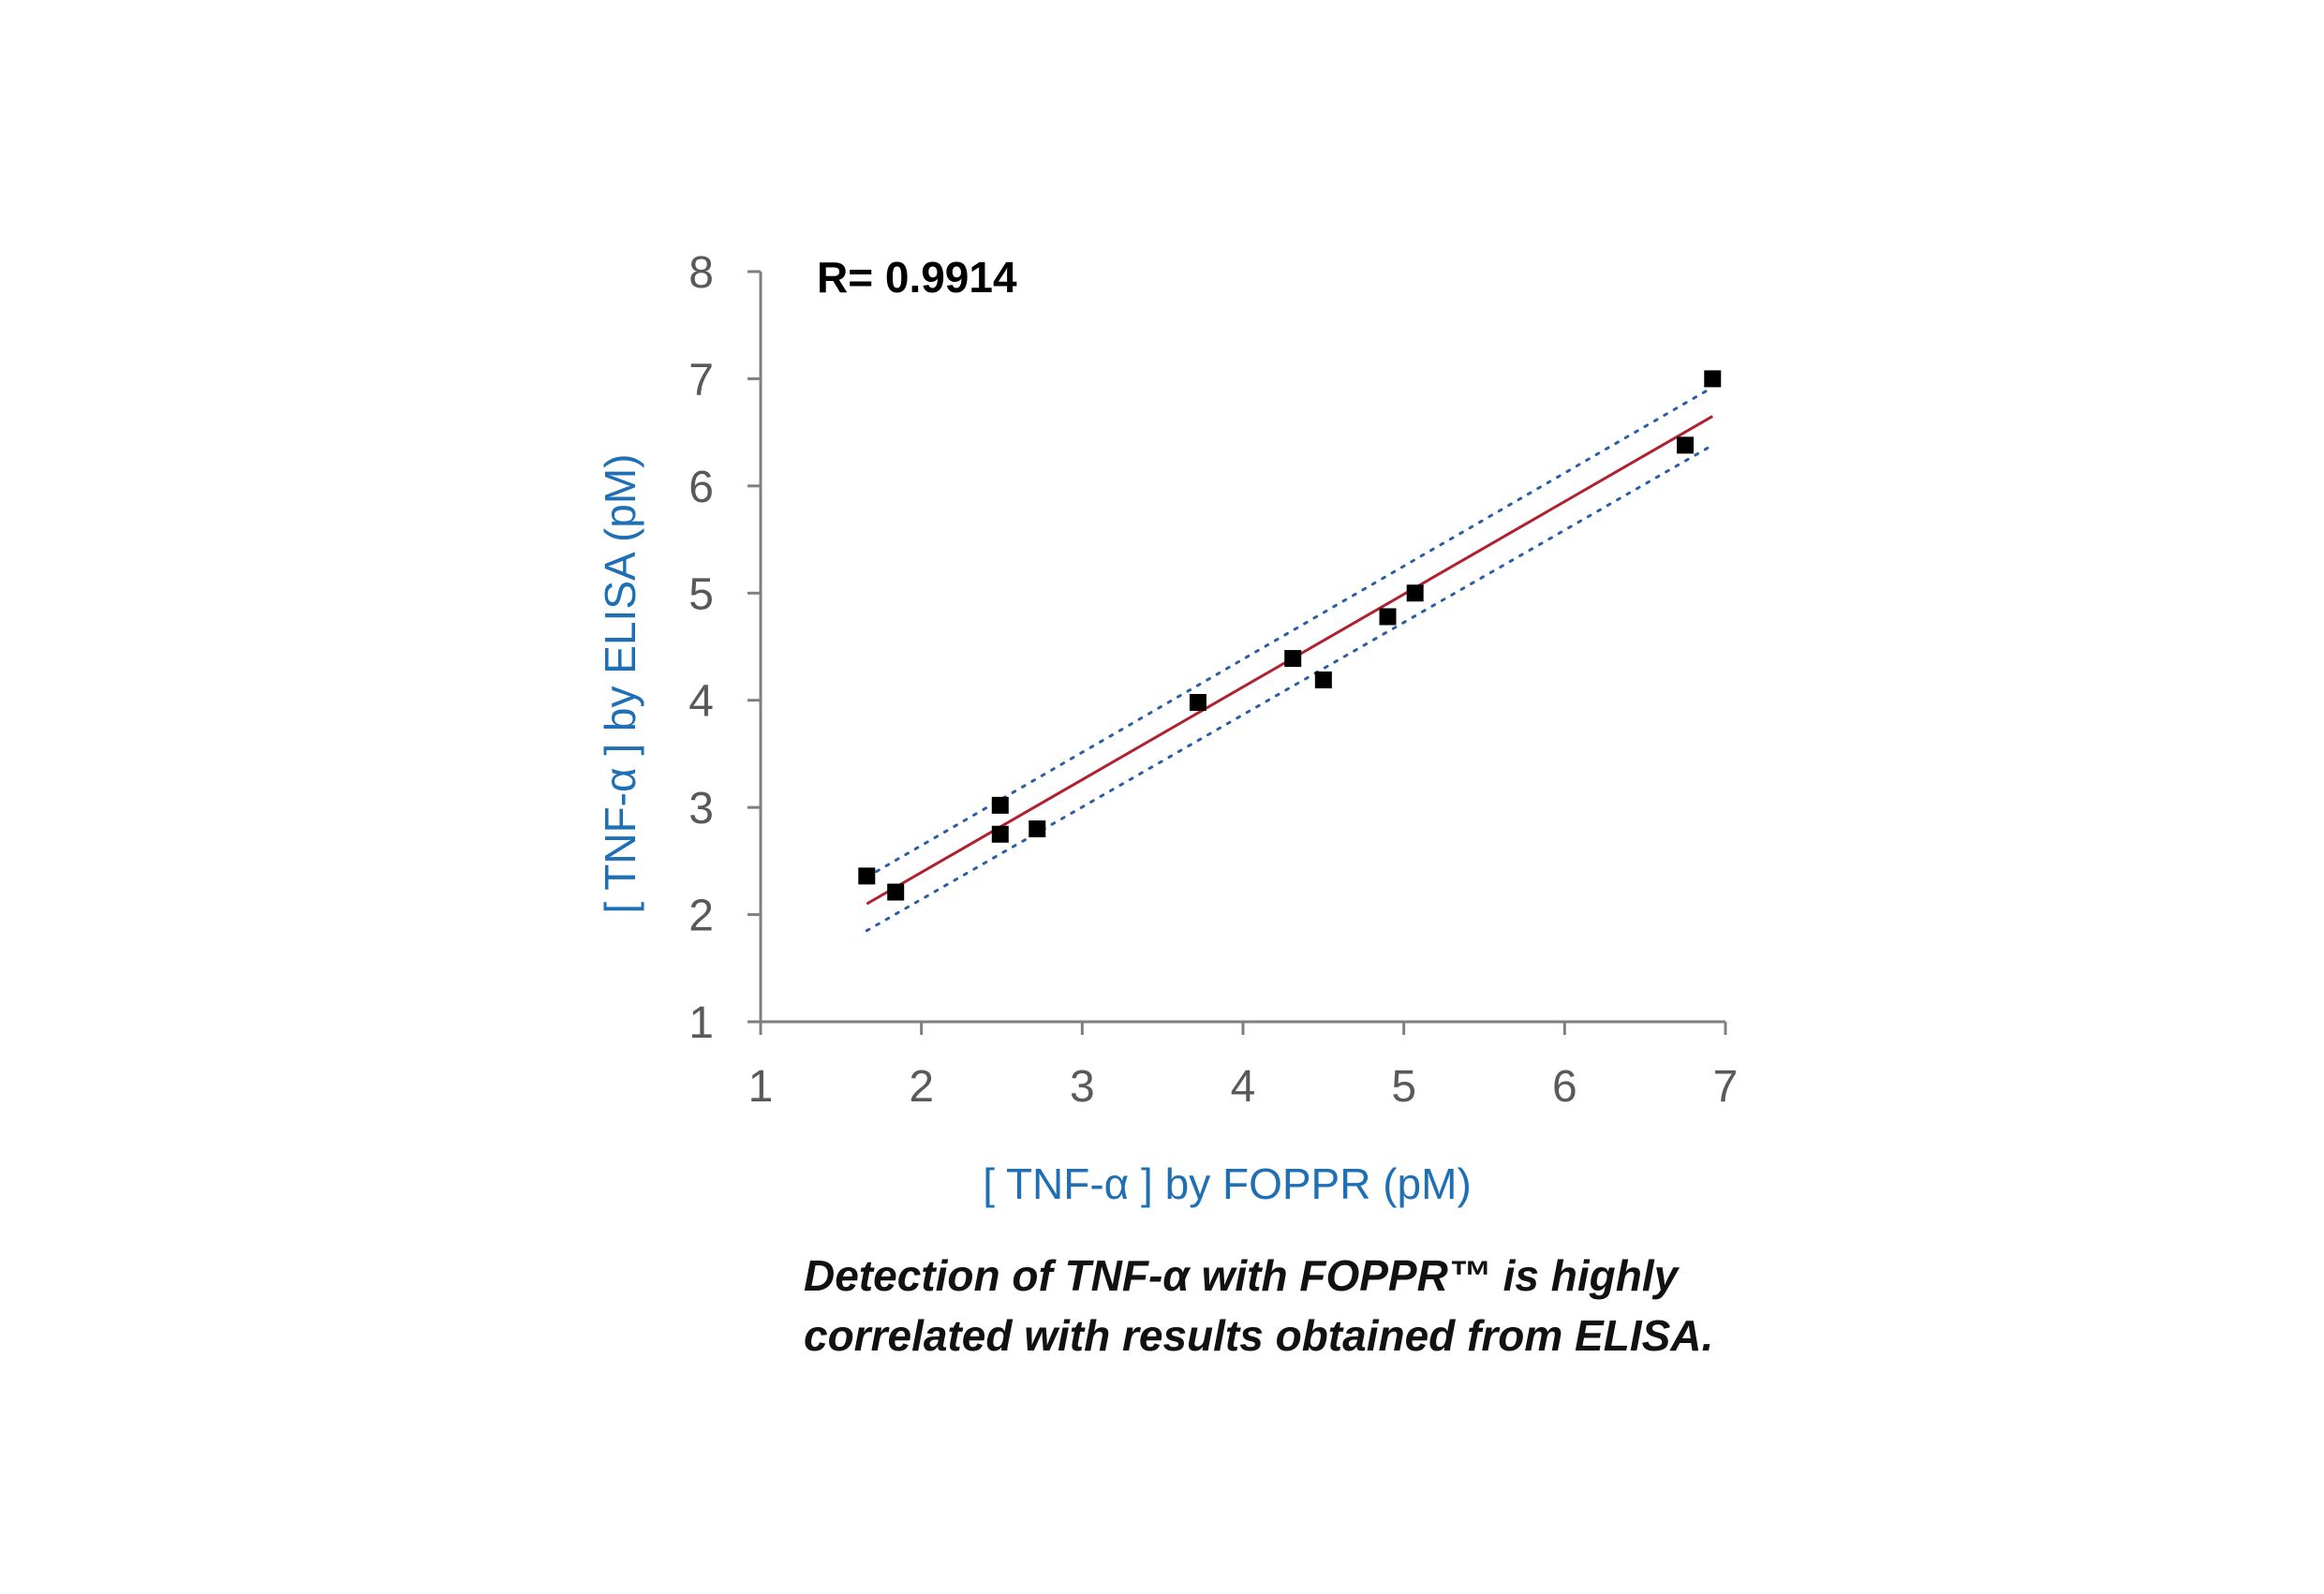 The width and height of the screenshot is (2324, 1594). I want to click on y-axis-title: [ TNF-α ] by ELISA (pM), so click(620, 684).